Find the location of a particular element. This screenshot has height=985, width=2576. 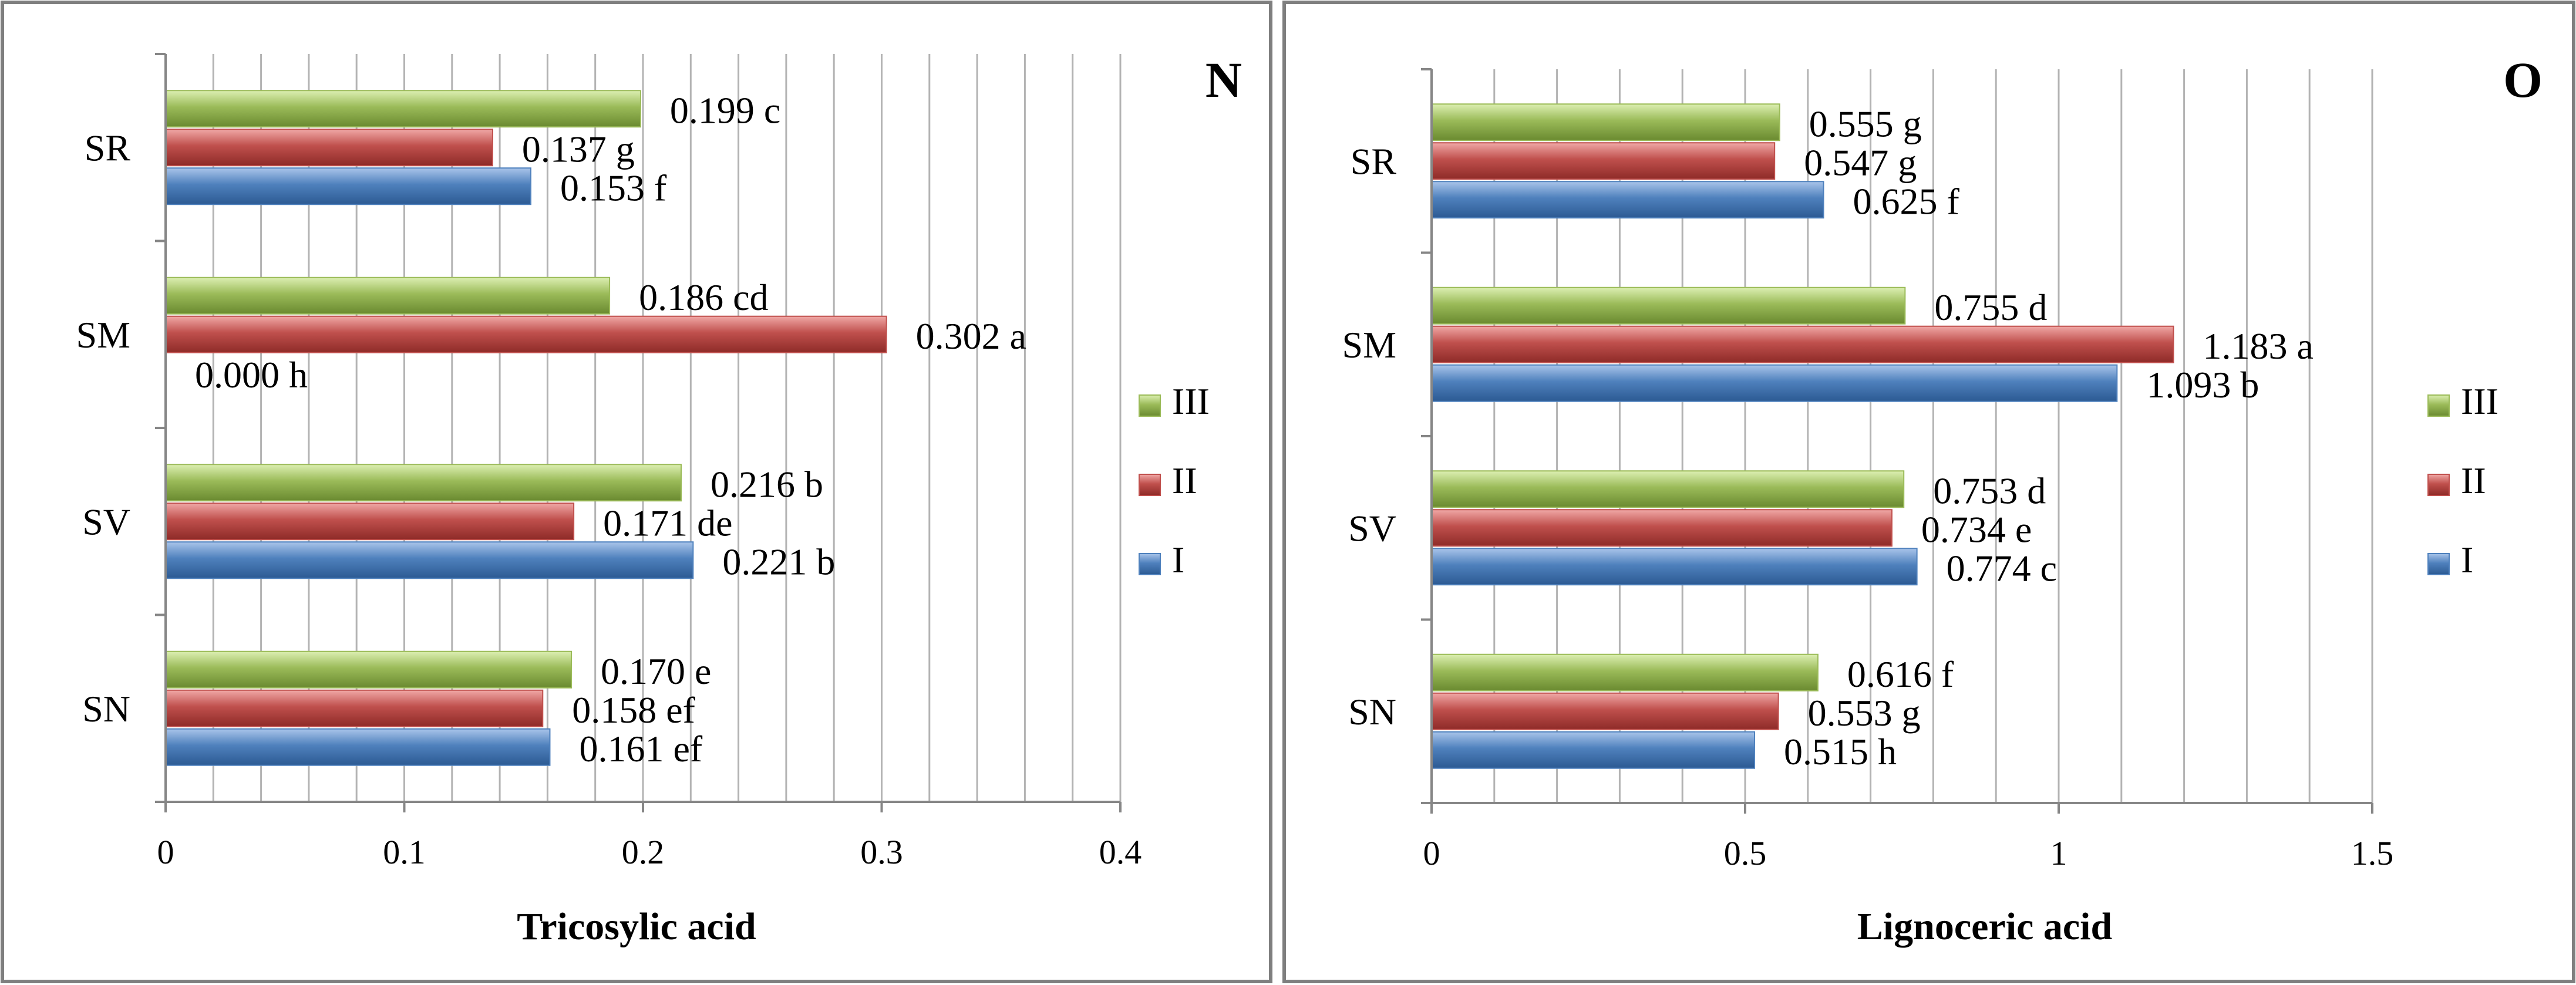

x-tick-label: 0.2 is located at coordinates (643, 852).